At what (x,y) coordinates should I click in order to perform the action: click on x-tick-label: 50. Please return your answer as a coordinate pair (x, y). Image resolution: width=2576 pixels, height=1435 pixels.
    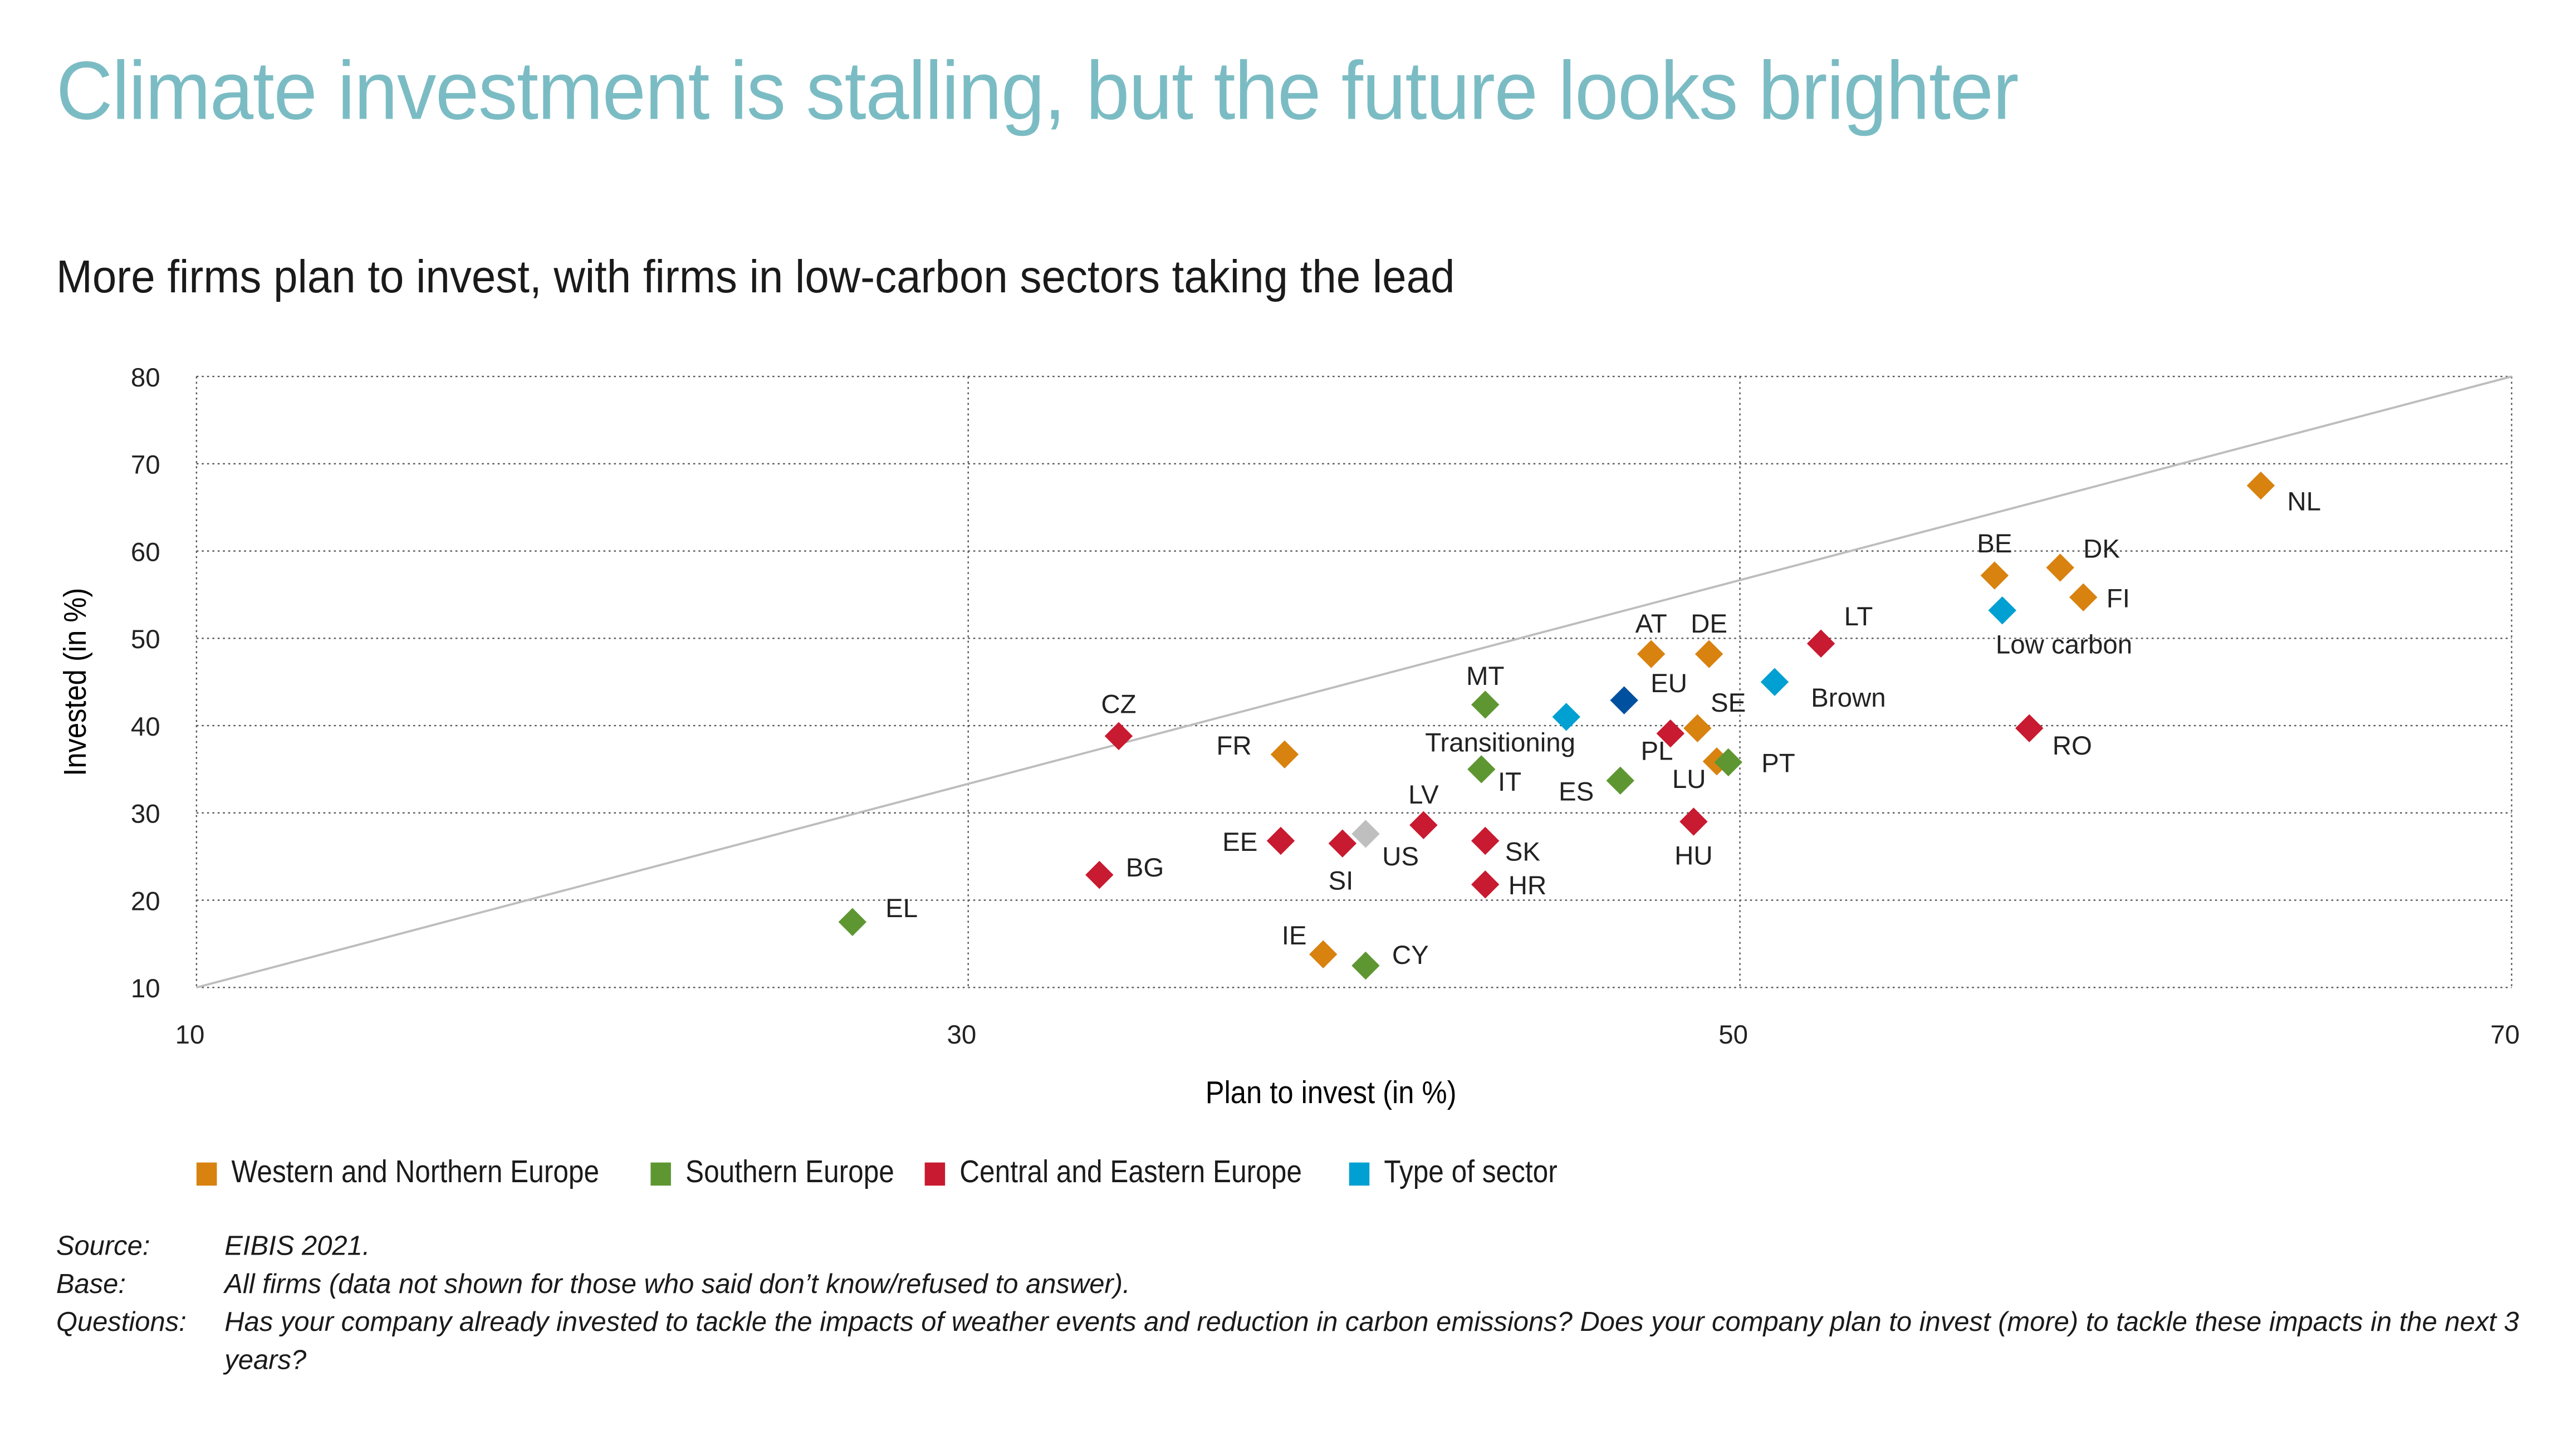
    Looking at the image, I should click on (1733, 1035).